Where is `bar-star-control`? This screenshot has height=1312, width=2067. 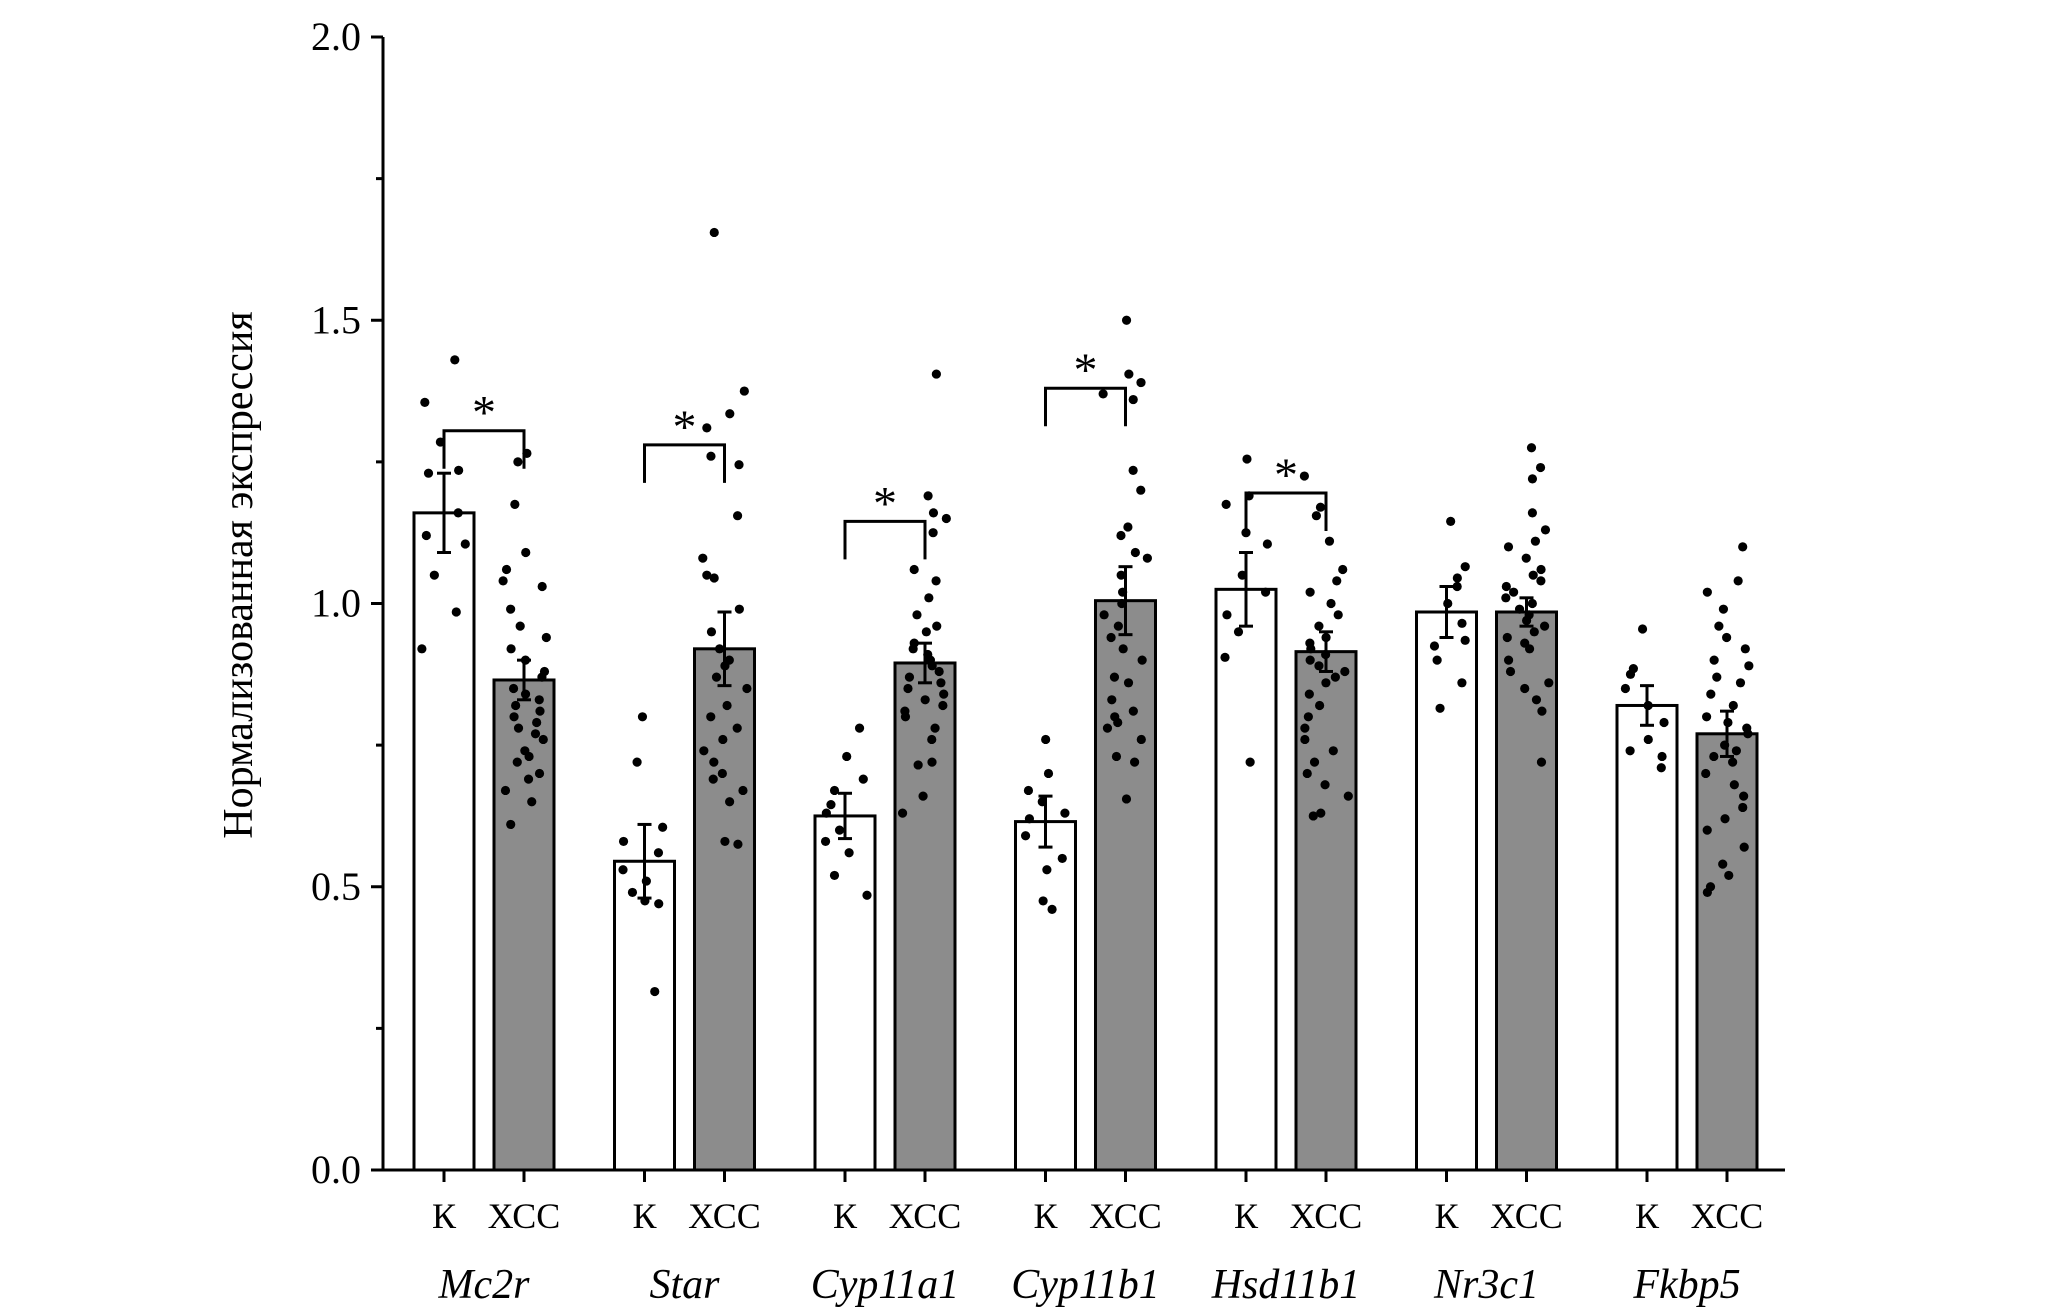 bar-star-control is located at coordinates (644, 1015).